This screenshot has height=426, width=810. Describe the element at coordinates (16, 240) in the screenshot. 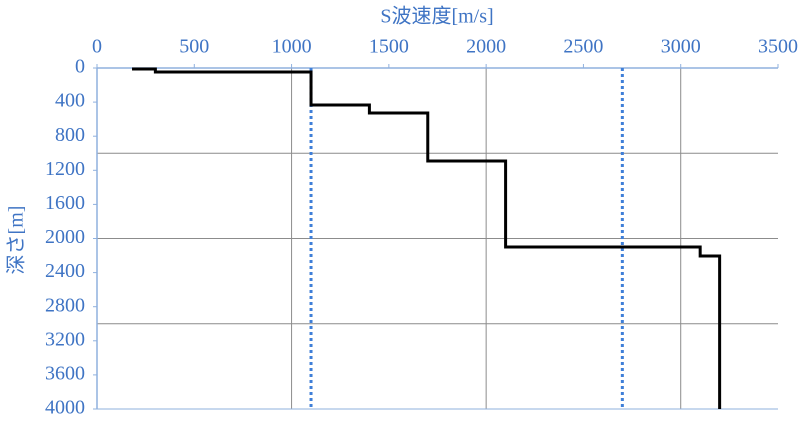

I see `y-axis-label: 深さ[m]` at that location.